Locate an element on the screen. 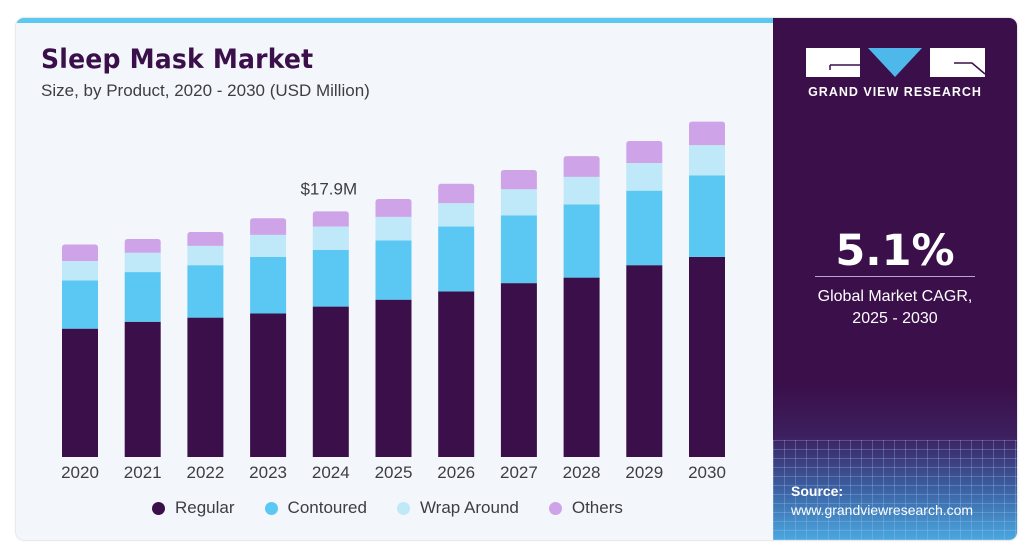 The height and width of the screenshot is (552, 1029). bar-2025-others is located at coordinates (393, 207).